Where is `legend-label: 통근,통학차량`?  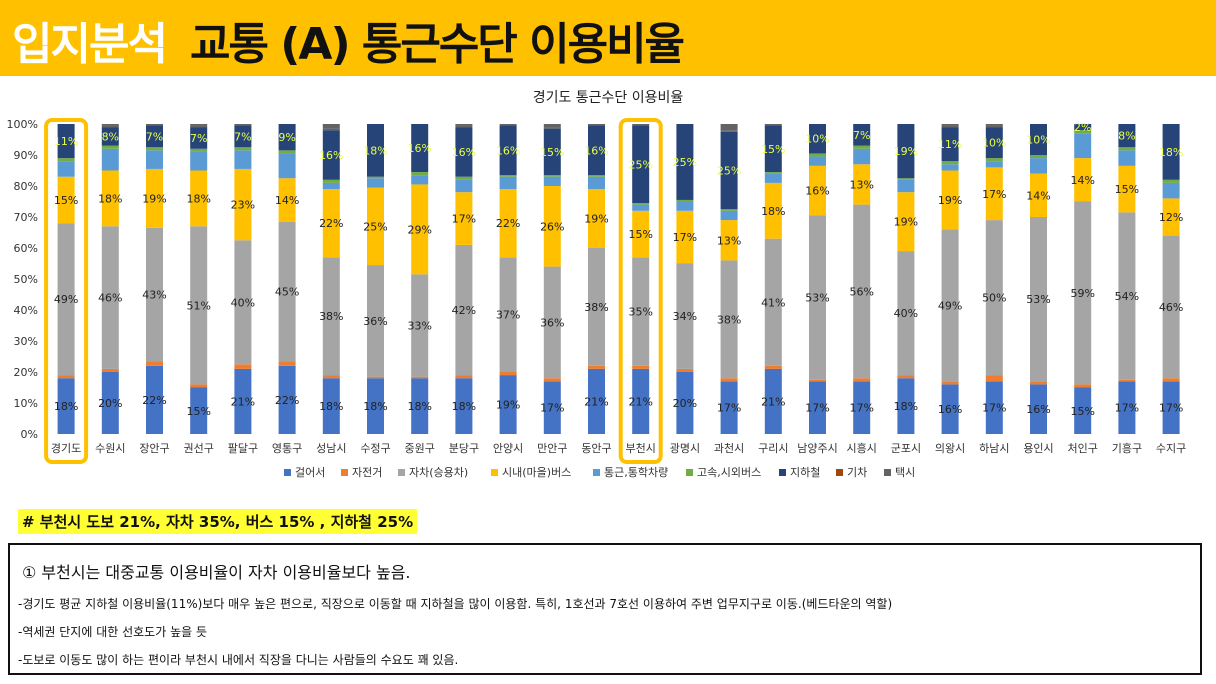 legend-label: 통근,통학차량 is located at coordinates (636, 472).